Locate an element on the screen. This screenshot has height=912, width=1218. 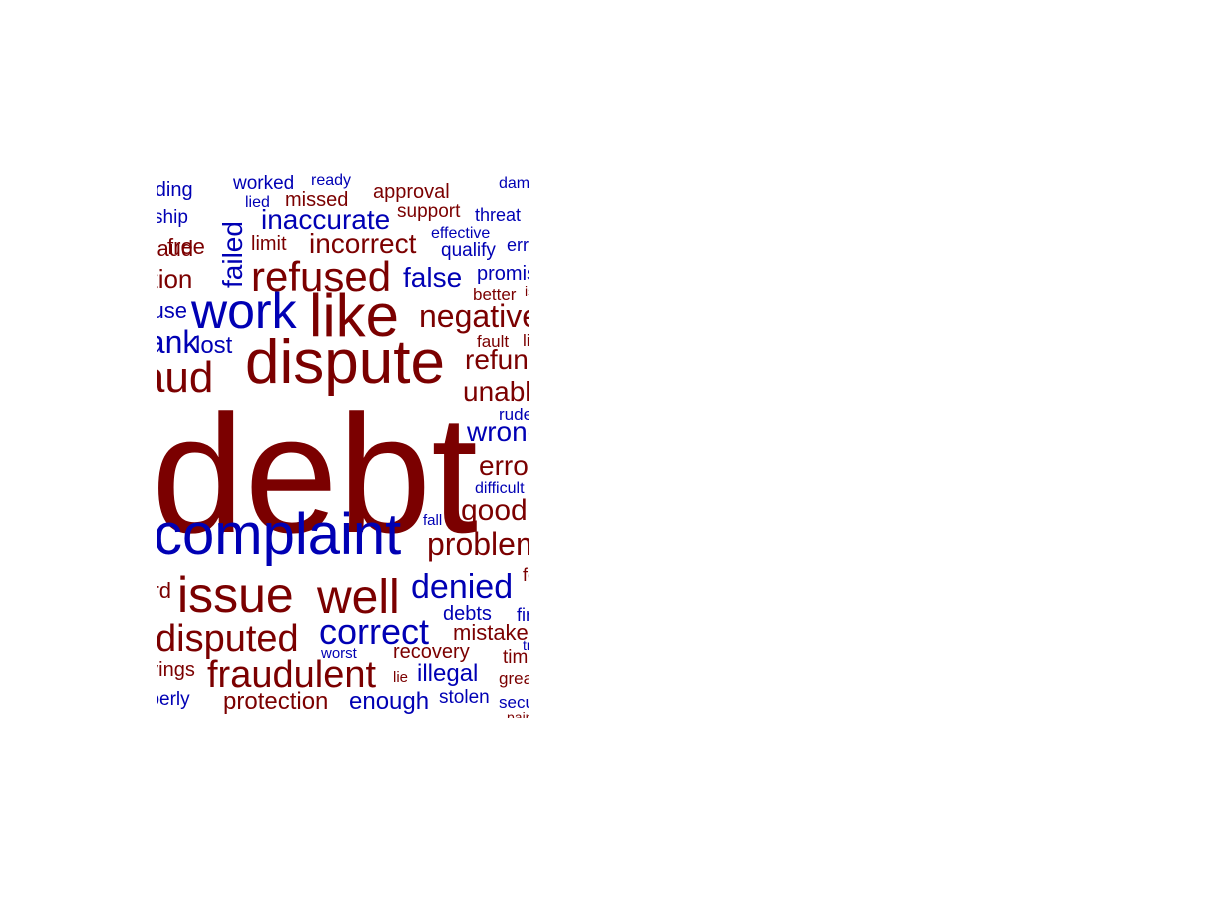
word: promise is located at coordinates (503, 274).